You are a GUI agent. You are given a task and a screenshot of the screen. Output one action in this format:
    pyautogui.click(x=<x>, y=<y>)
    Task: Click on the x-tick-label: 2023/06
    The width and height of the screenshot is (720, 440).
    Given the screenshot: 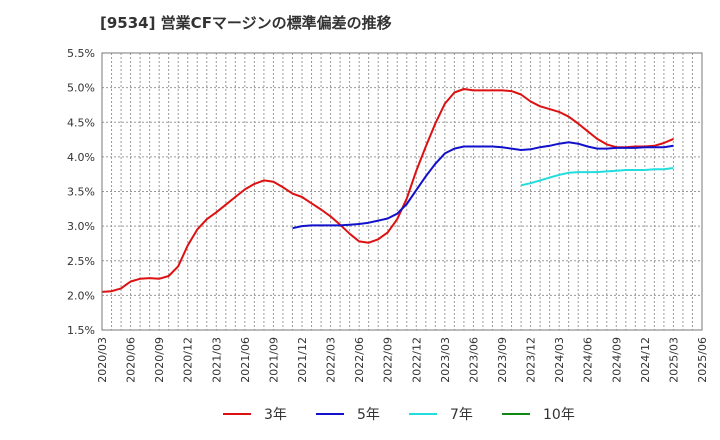 What is the action you would take?
    pyautogui.click(x=473, y=360)
    